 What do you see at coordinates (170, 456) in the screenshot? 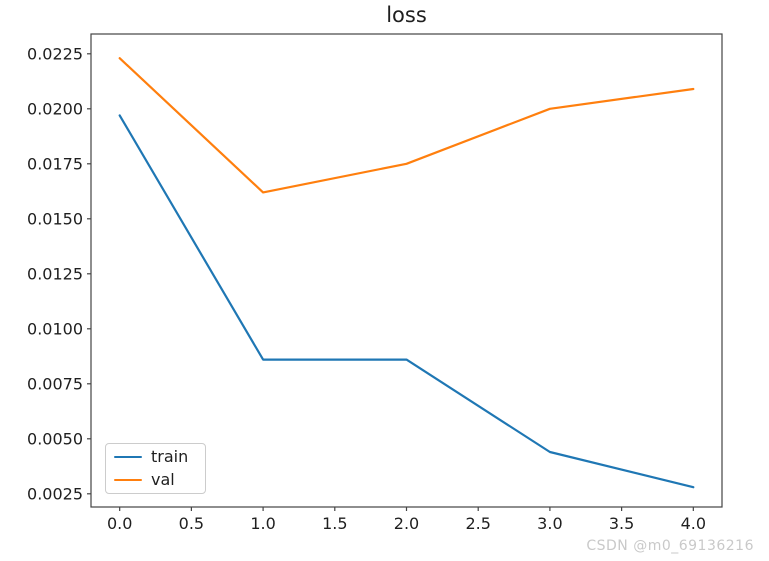
I see `legend-label-train: train` at bounding box center [170, 456].